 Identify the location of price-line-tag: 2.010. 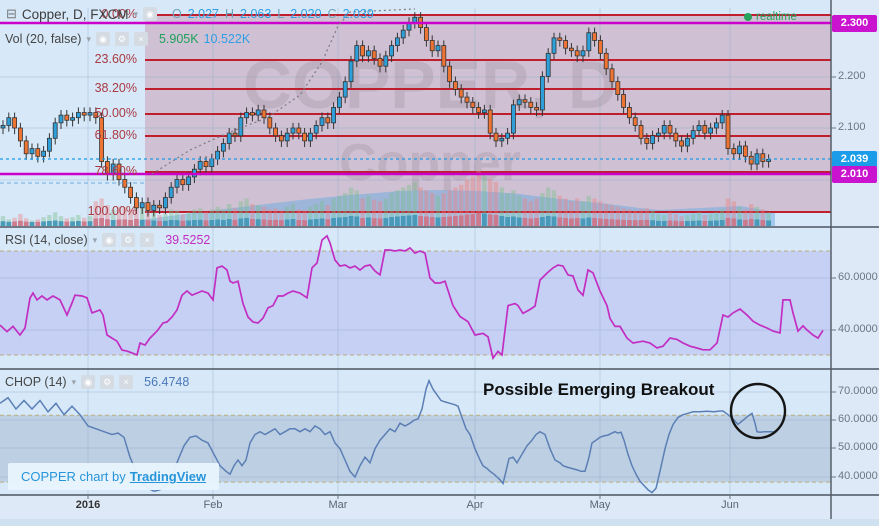
(854, 174).